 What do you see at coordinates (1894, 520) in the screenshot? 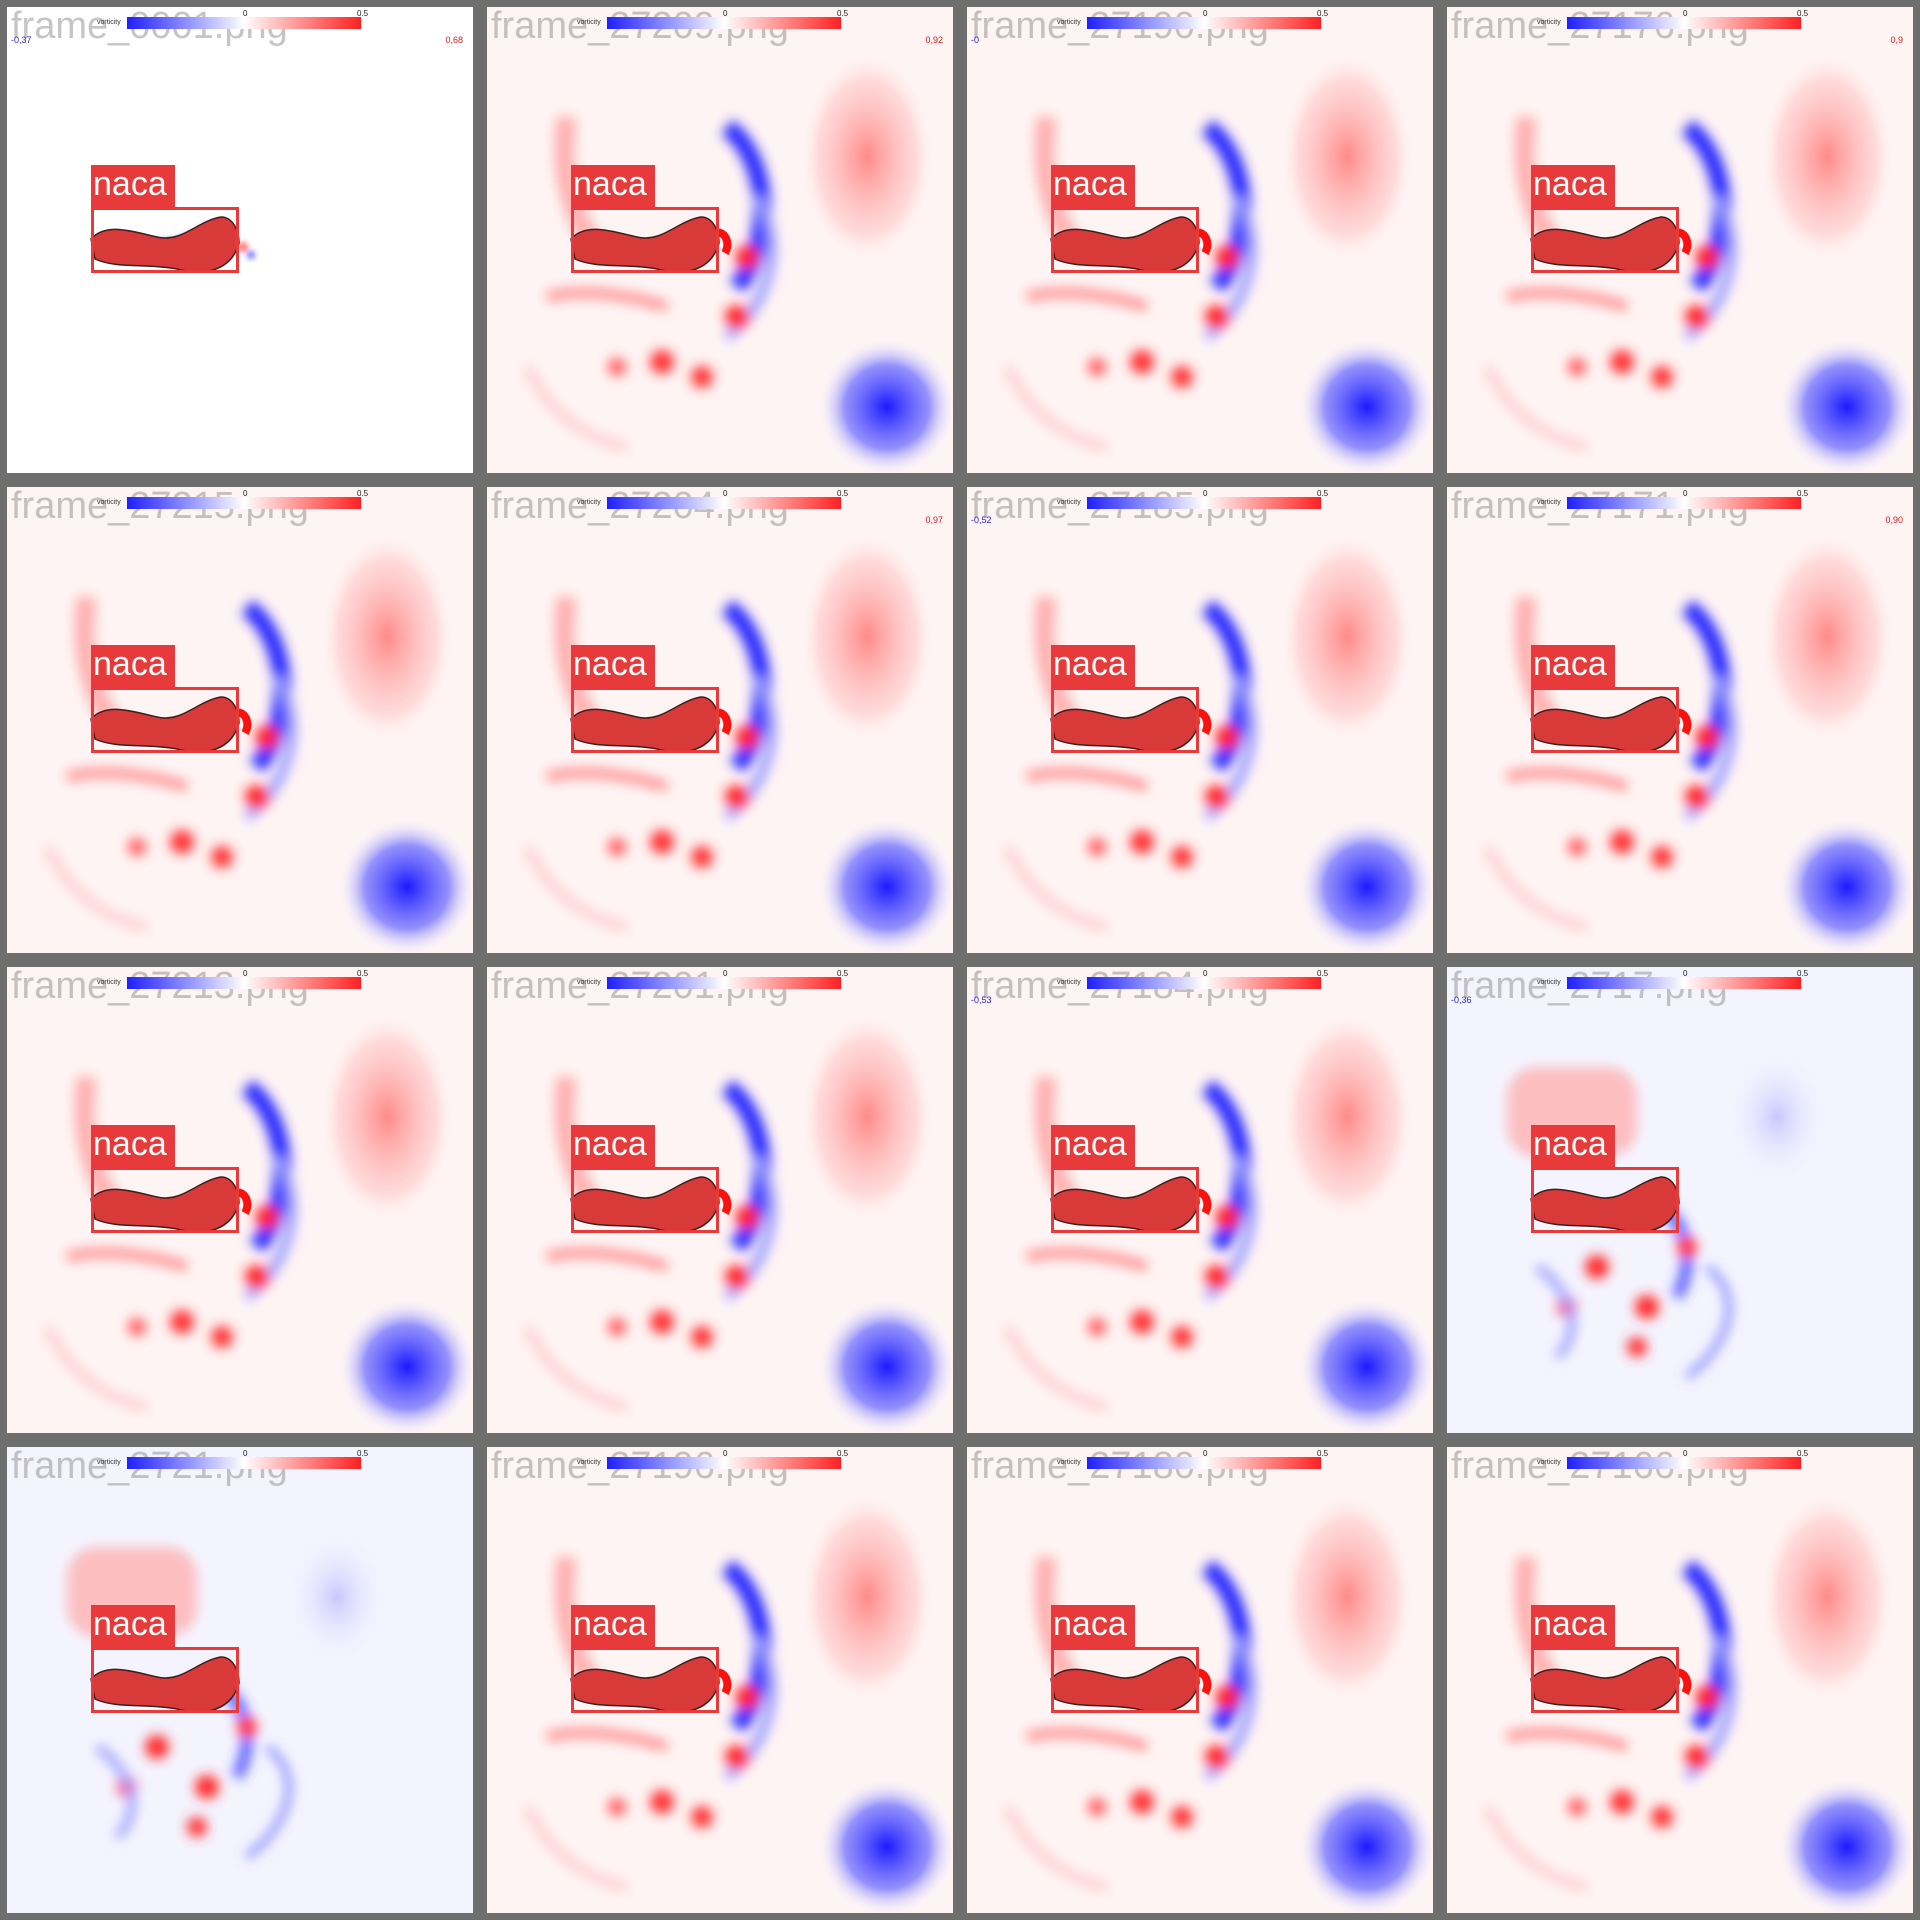
I see `colorbar-max-value: 0,90` at bounding box center [1894, 520].